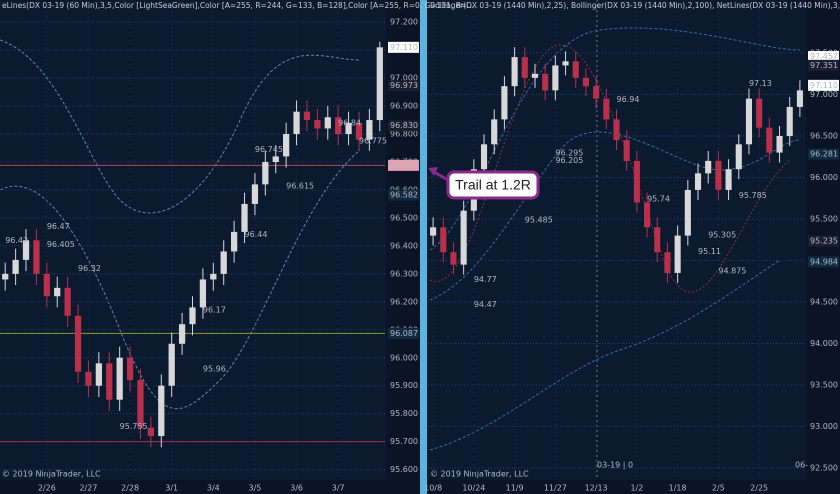 The image size is (840, 494). What do you see at coordinates (678, 488) in the screenshot?
I see `x-tick-label: 1/18` at bounding box center [678, 488].